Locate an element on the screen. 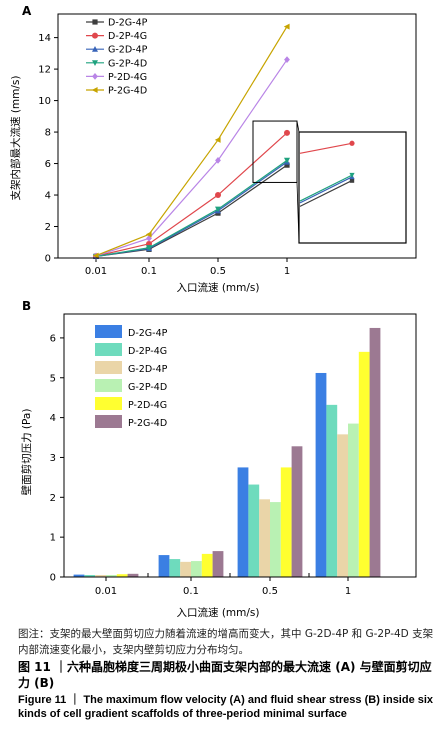 This screenshot has height=741, width=448. b-legend-label: P-2D-4G is located at coordinates (147, 405).